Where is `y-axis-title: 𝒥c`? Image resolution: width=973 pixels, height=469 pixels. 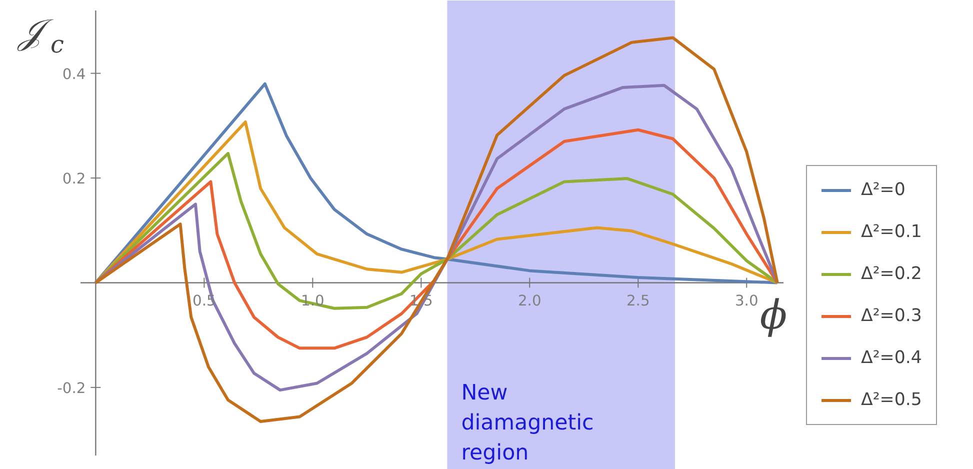
y-axis-title: 𝒥c is located at coordinates (40, 35).